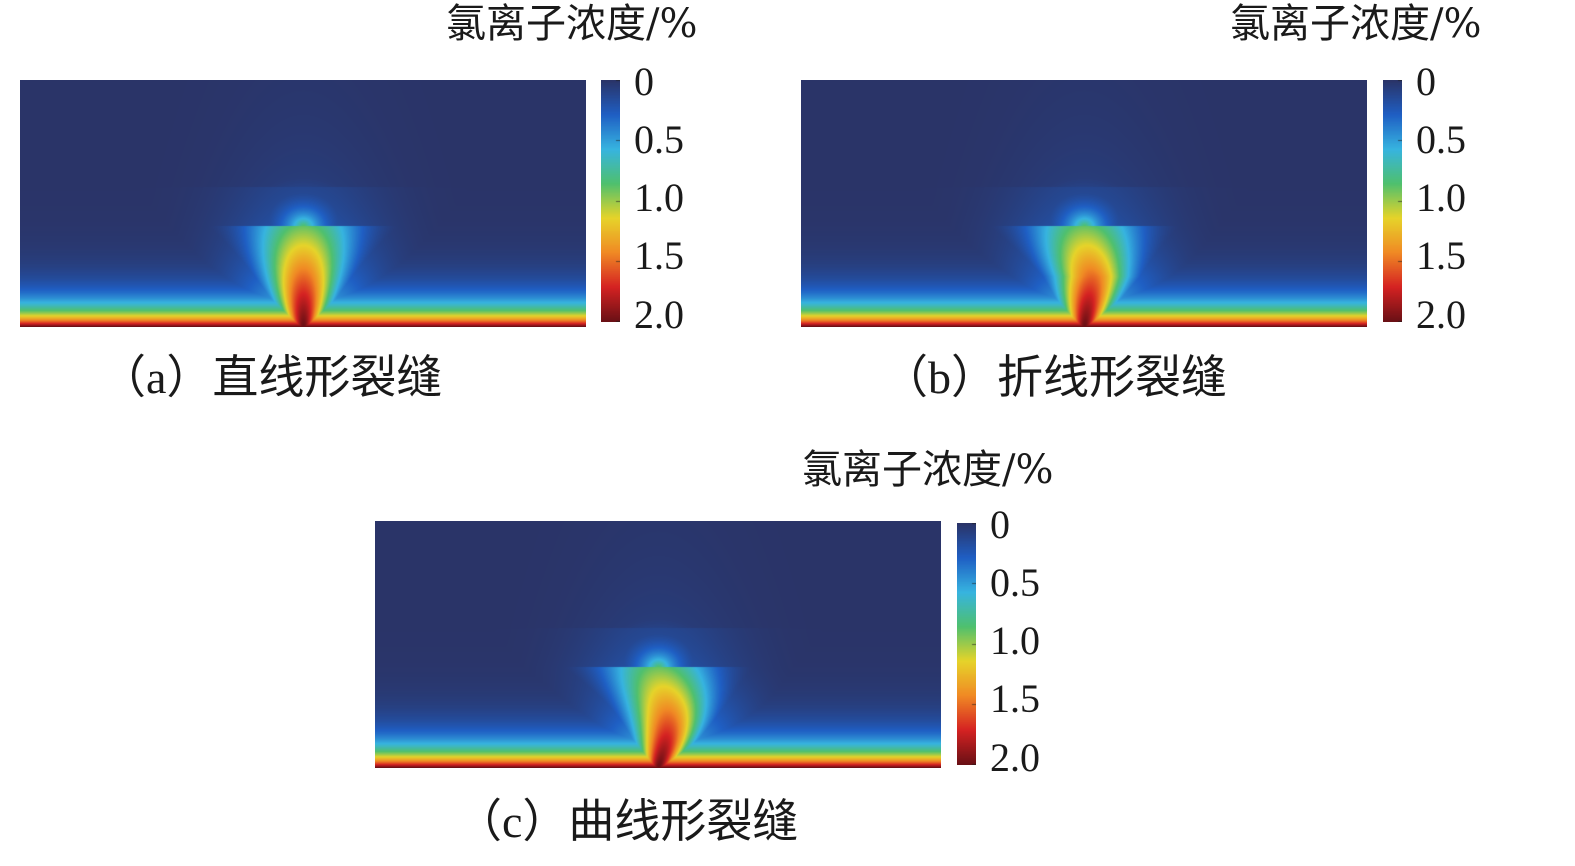 The image size is (1575, 866). What do you see at coordinates (939, 377) in the screenshot?
I see `caption-label: （b）` at bounding box center [939, 377].